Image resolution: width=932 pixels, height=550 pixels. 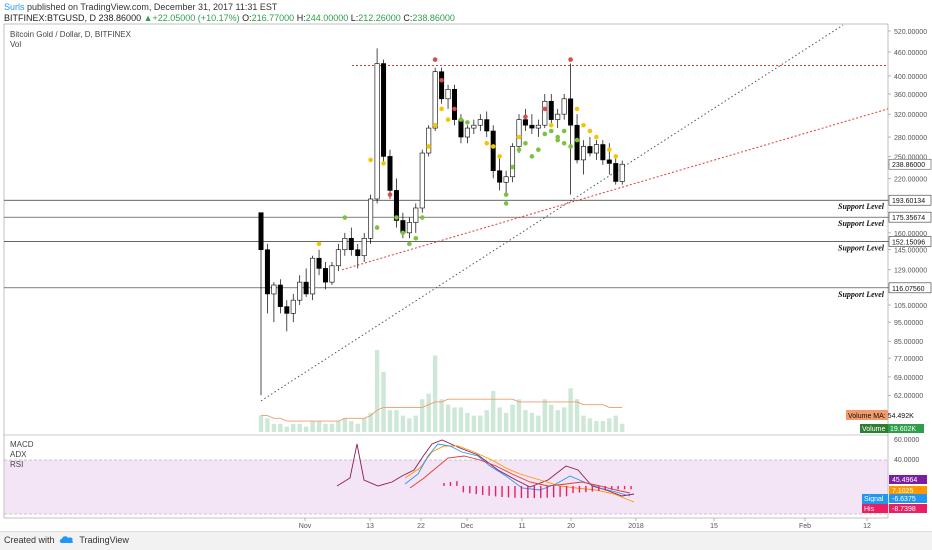 I want to click on adx-label: ADX, so click(x=18, y=454).